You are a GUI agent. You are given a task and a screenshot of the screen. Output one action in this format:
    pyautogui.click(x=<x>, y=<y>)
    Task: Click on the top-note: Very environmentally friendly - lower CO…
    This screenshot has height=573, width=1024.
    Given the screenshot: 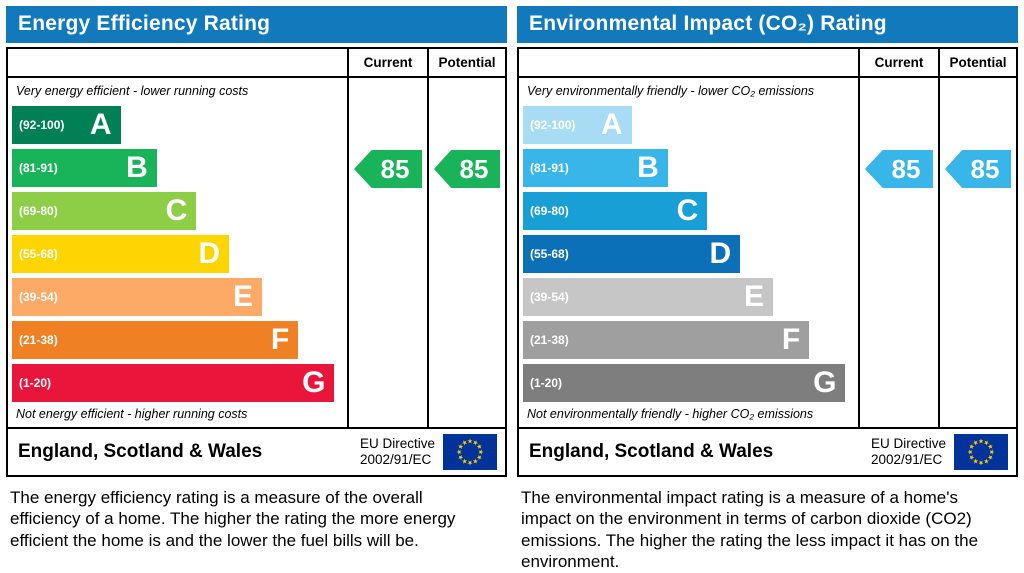 What is the action you would take?
    pyautogui.click(x=671, y=91)
    